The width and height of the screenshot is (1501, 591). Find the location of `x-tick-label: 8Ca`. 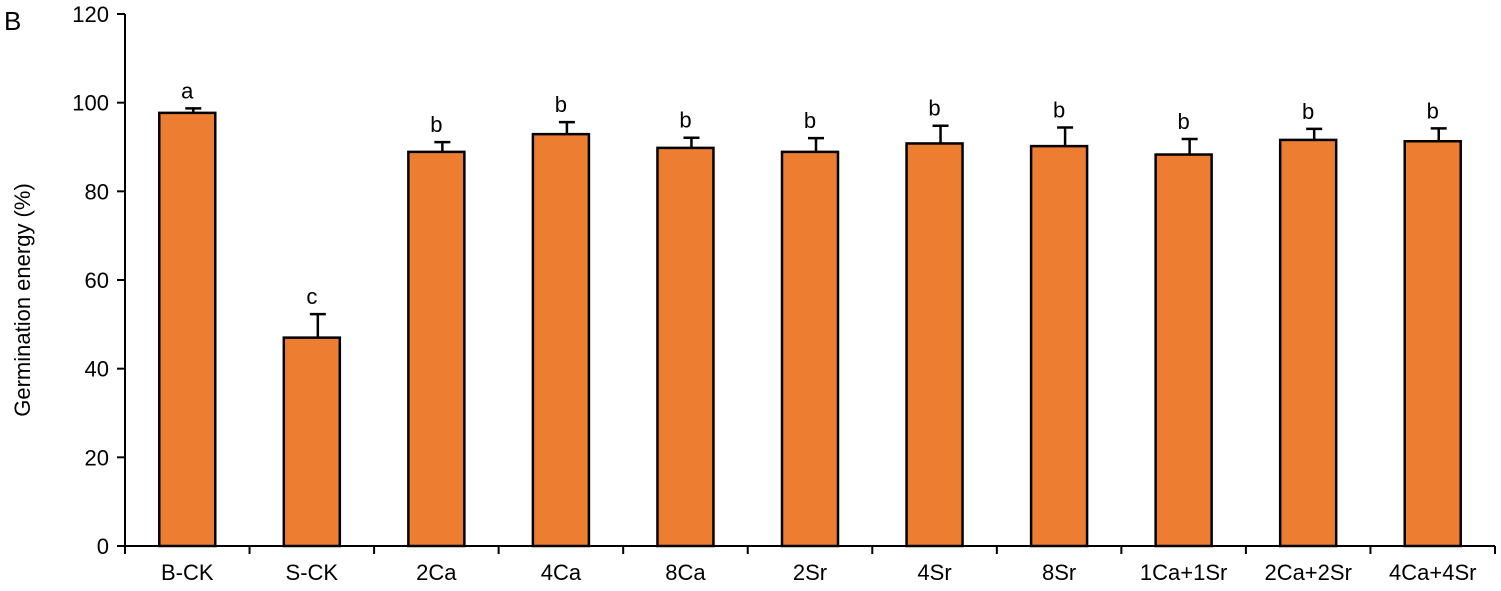

x-tick-label: 8Ca is located at coordinates (685, 572).